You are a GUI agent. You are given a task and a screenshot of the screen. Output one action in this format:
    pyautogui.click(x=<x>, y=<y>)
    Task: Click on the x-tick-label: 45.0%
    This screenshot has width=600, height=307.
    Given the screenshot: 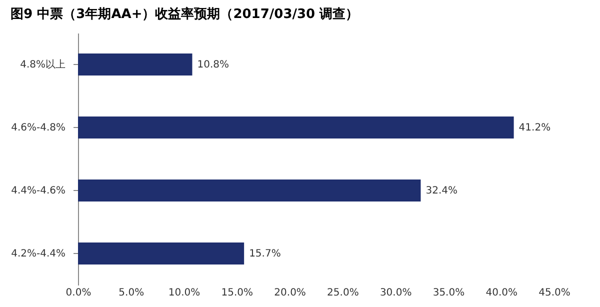 What is the action you would take?
    pyautogui.click(x=554, y=293)
    